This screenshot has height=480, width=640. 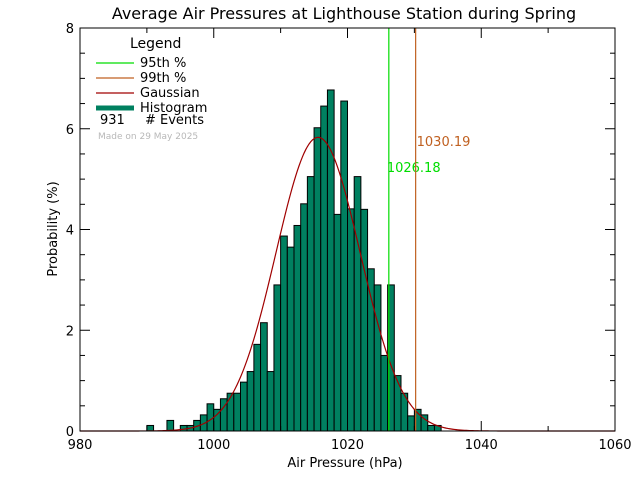 What do you see at coordinates (163, 78) in the screenshot?
I see `legend-entry-label: 99th %` at bounding box center [163, 78].